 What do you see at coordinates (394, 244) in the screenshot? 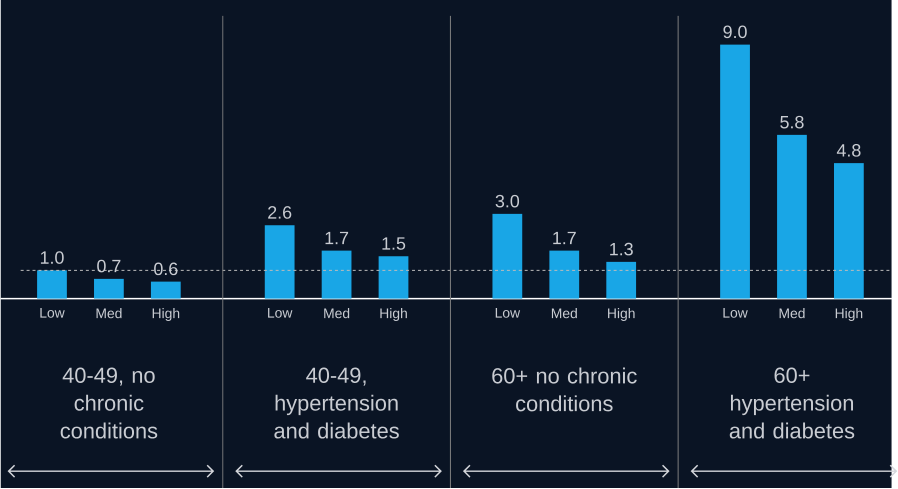
I see `data-label: 1.5` at bounding box center [394, 244].